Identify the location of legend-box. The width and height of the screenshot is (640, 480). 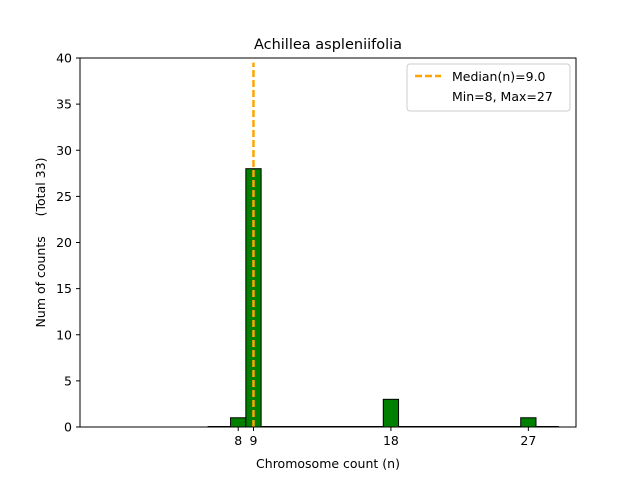
(488, 87).